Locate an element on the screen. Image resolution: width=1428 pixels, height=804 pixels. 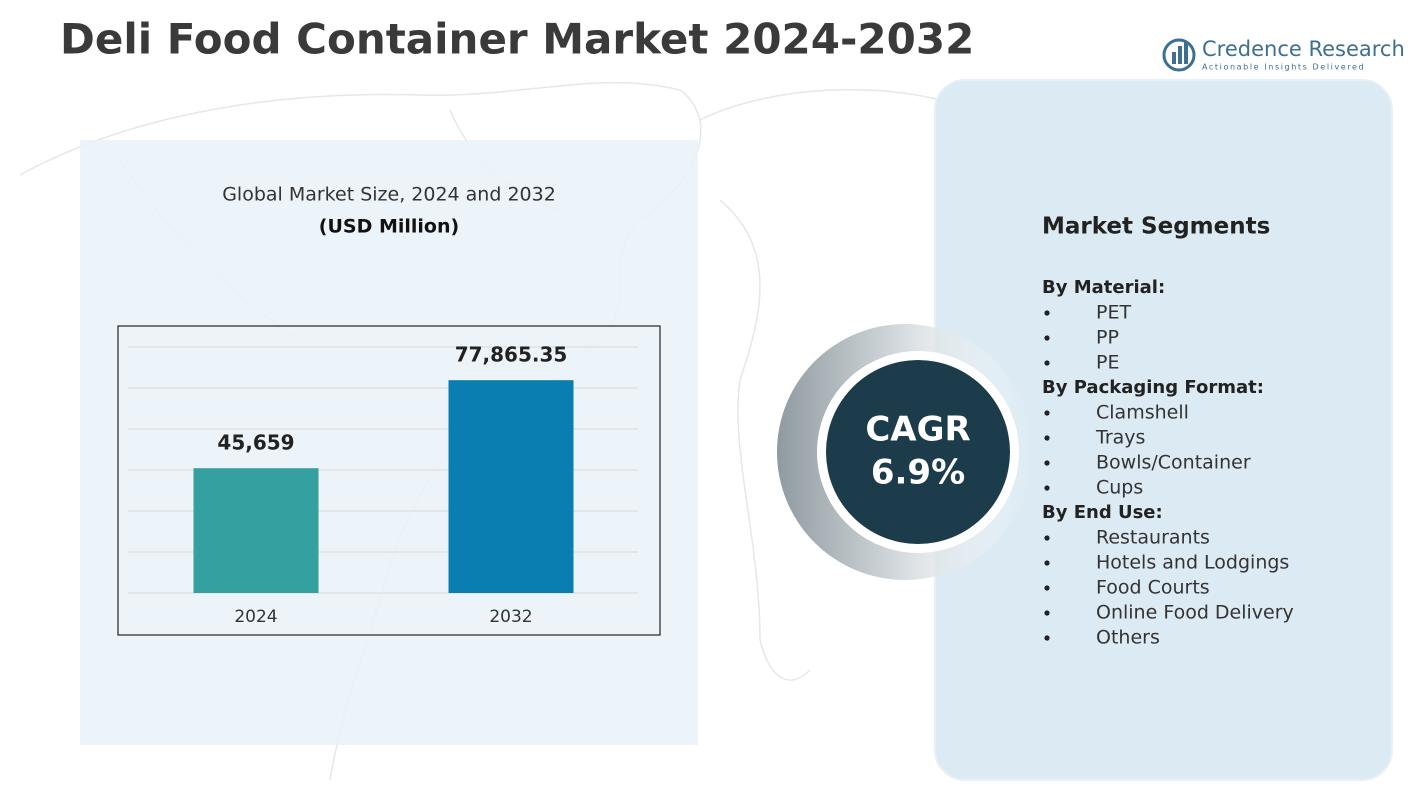
value-label: 77,865.35 is located at coordinates (511, 355).